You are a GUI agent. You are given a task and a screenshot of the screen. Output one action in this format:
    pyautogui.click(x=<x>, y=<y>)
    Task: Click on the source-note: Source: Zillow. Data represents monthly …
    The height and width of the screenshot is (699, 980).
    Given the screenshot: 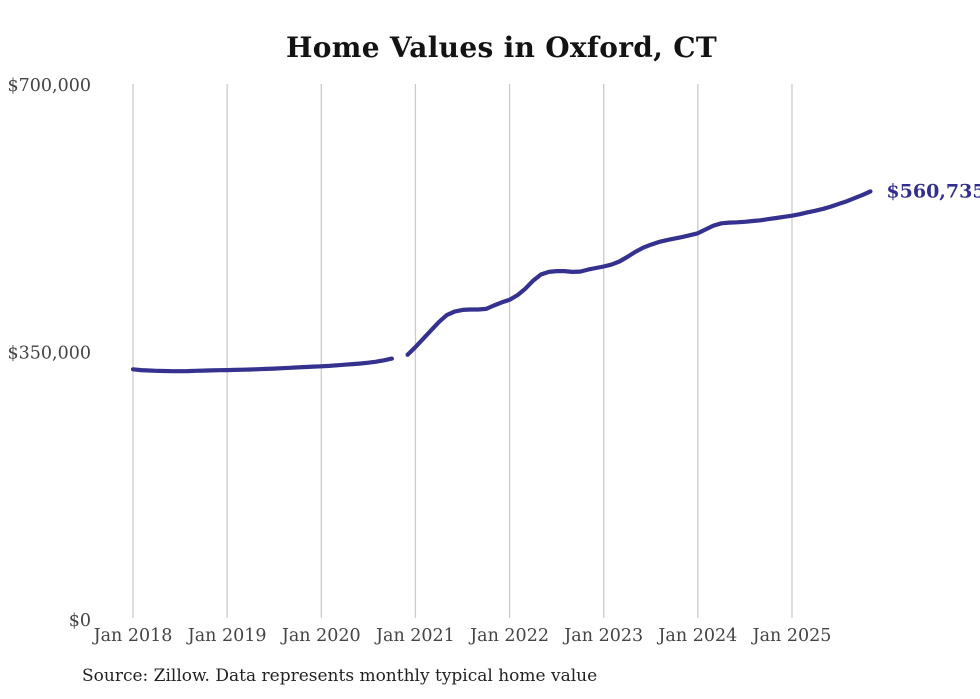 What is the action you would take?
    pyautogui.click(x=340, y=676)
    